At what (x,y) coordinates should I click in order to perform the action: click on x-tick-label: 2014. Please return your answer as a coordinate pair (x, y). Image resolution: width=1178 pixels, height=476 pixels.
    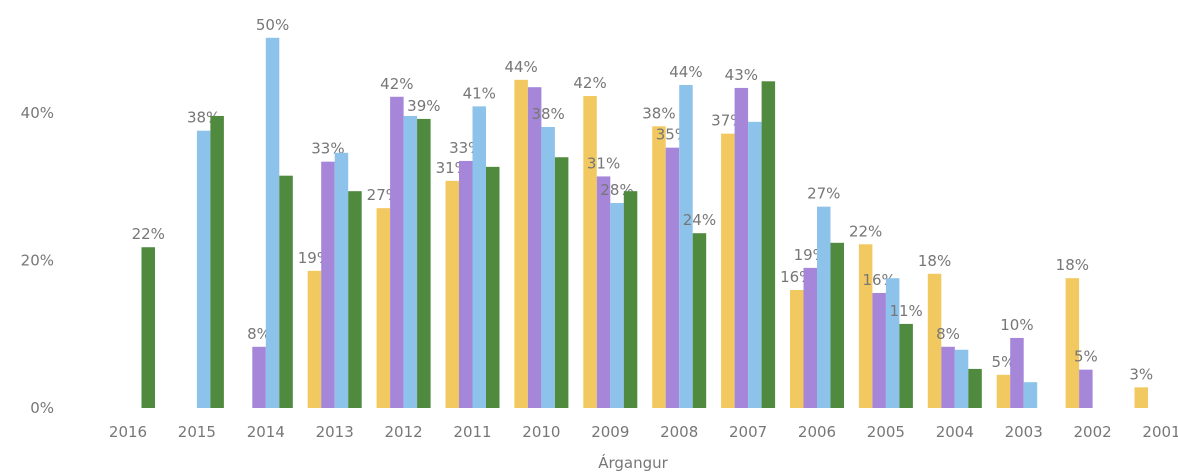
    Looking at the image, I should click on (266, 432).